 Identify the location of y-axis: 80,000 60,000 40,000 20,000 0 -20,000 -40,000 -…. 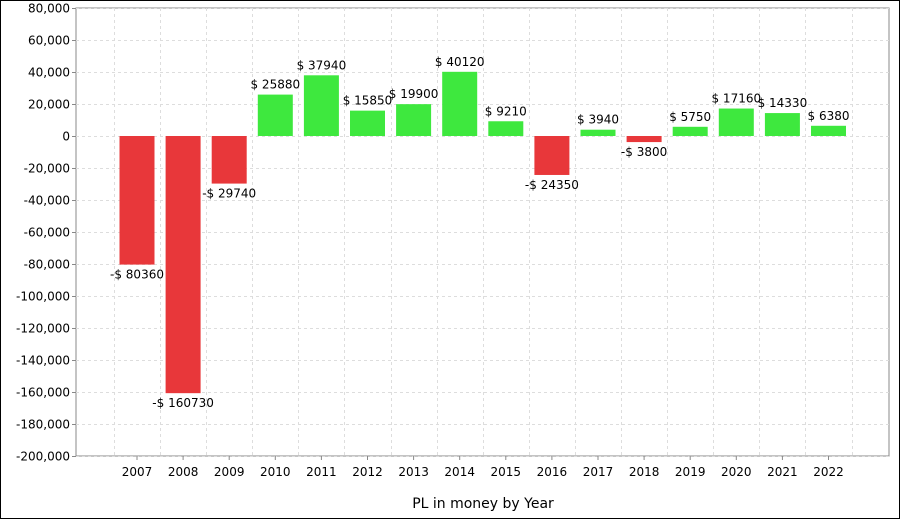
(46, 233).